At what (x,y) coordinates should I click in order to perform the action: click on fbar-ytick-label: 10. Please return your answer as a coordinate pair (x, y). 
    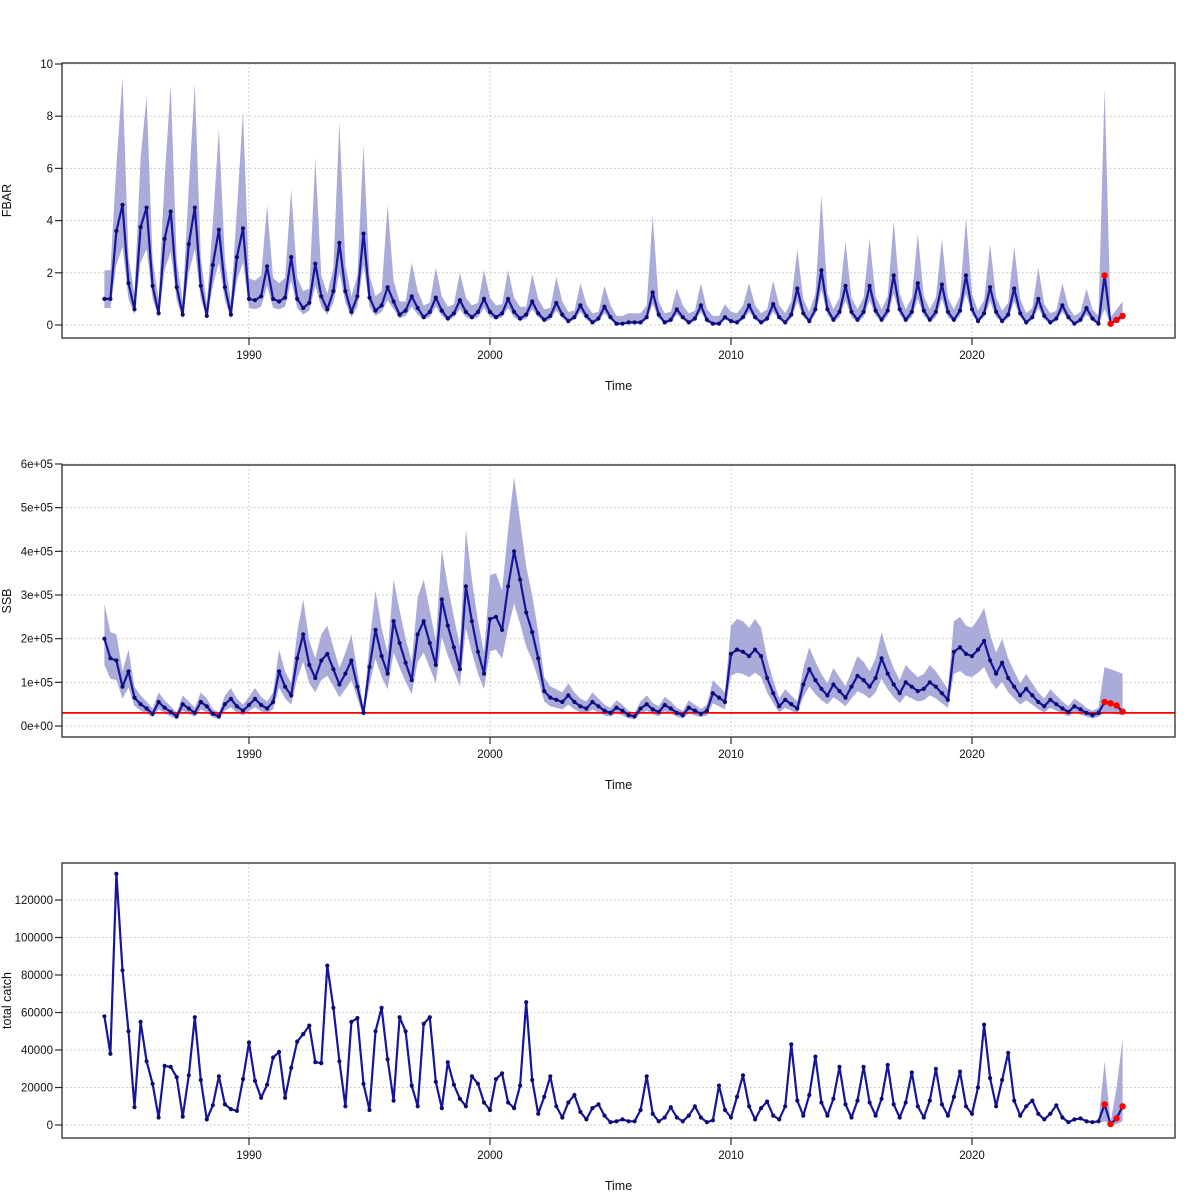
    Looking at the image, I should click on (46, 65).